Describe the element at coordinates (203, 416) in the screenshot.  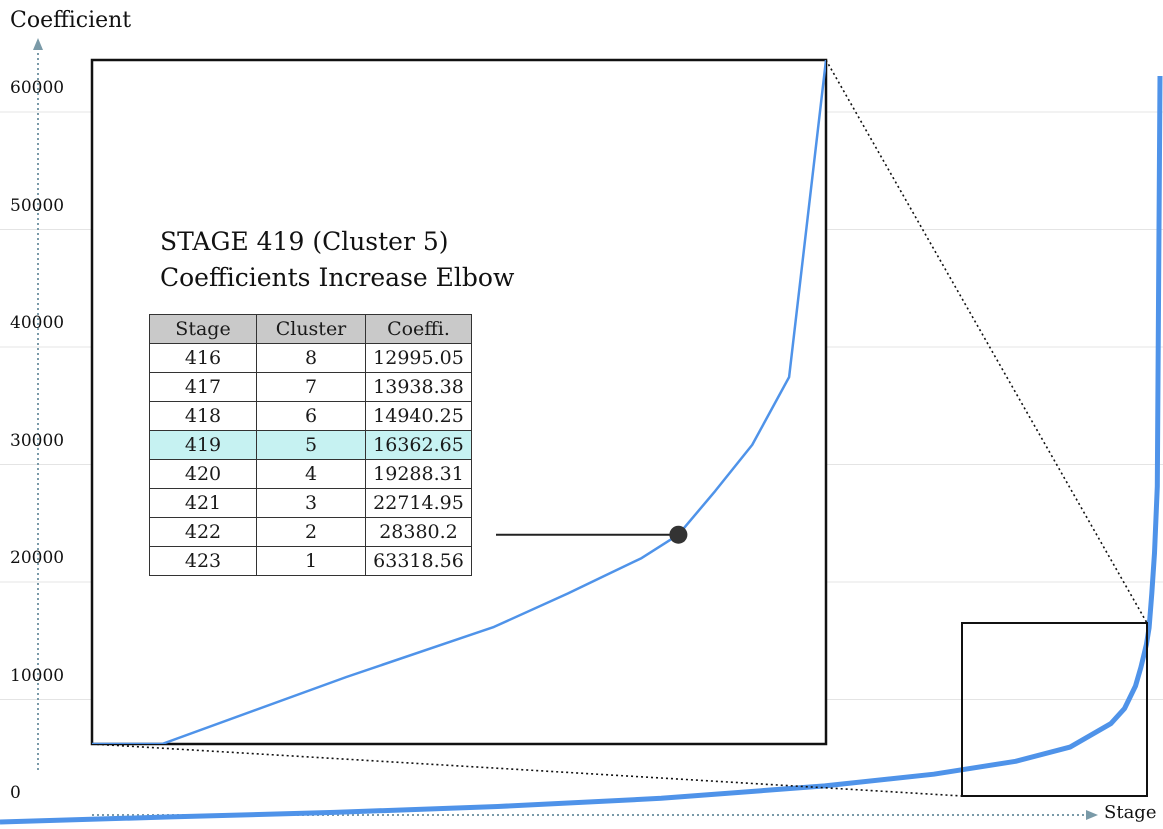
I see `table-cell: 418` at that location.